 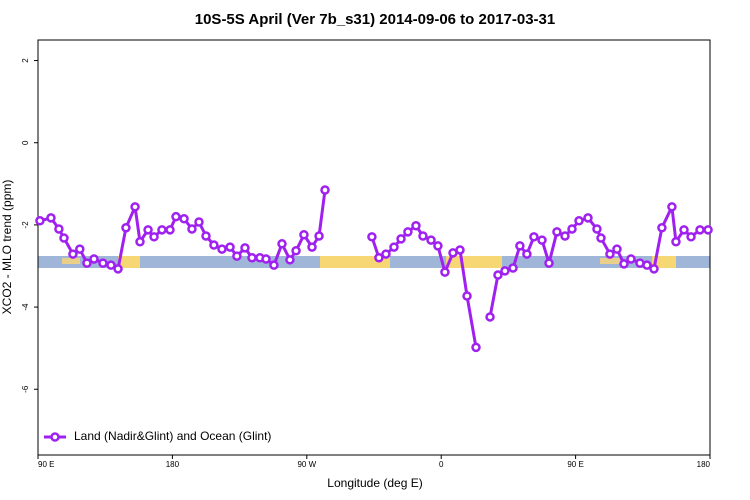 I want to click on legend-marker, so click(x=55, y=437).